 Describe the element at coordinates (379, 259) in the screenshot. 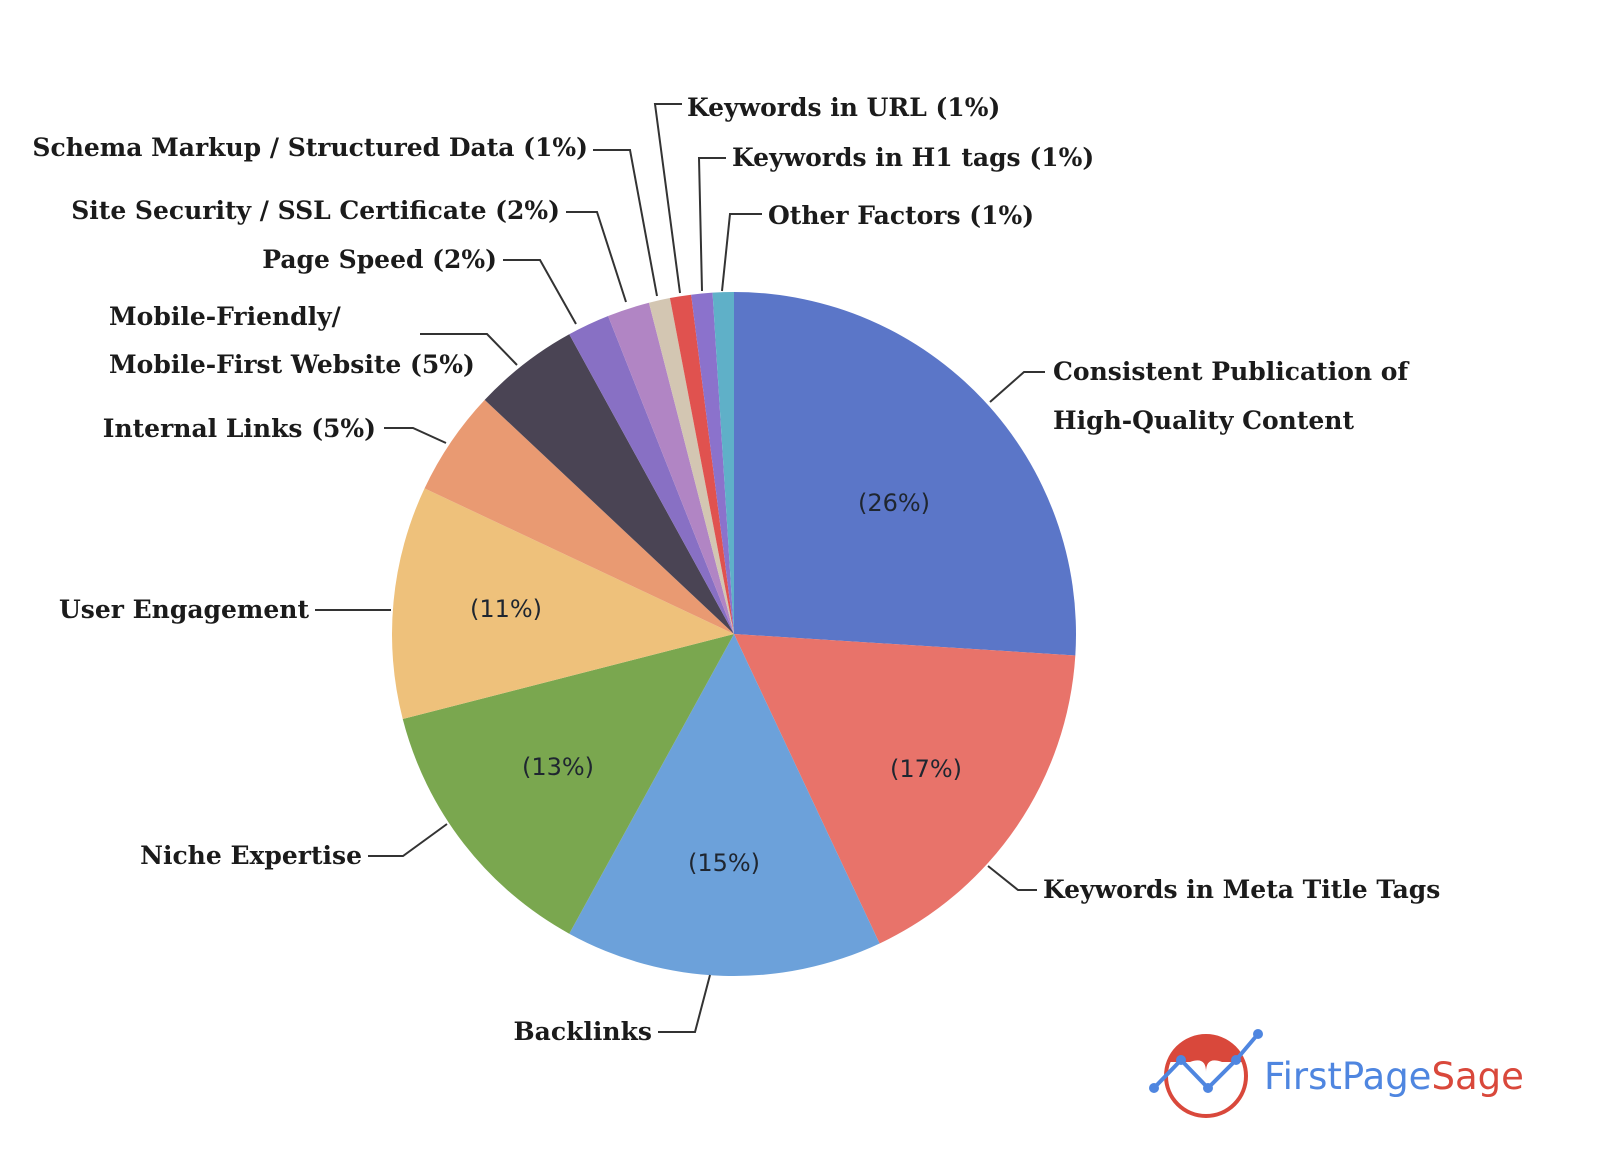

I see `slice-label: Page Speed (2%)` at that location.